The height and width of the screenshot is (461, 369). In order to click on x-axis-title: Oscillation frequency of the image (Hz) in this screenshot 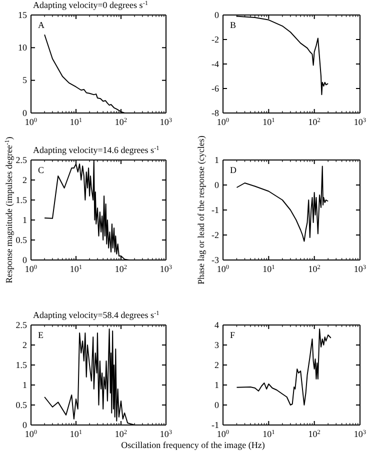, I will do `click(193, 445)`.